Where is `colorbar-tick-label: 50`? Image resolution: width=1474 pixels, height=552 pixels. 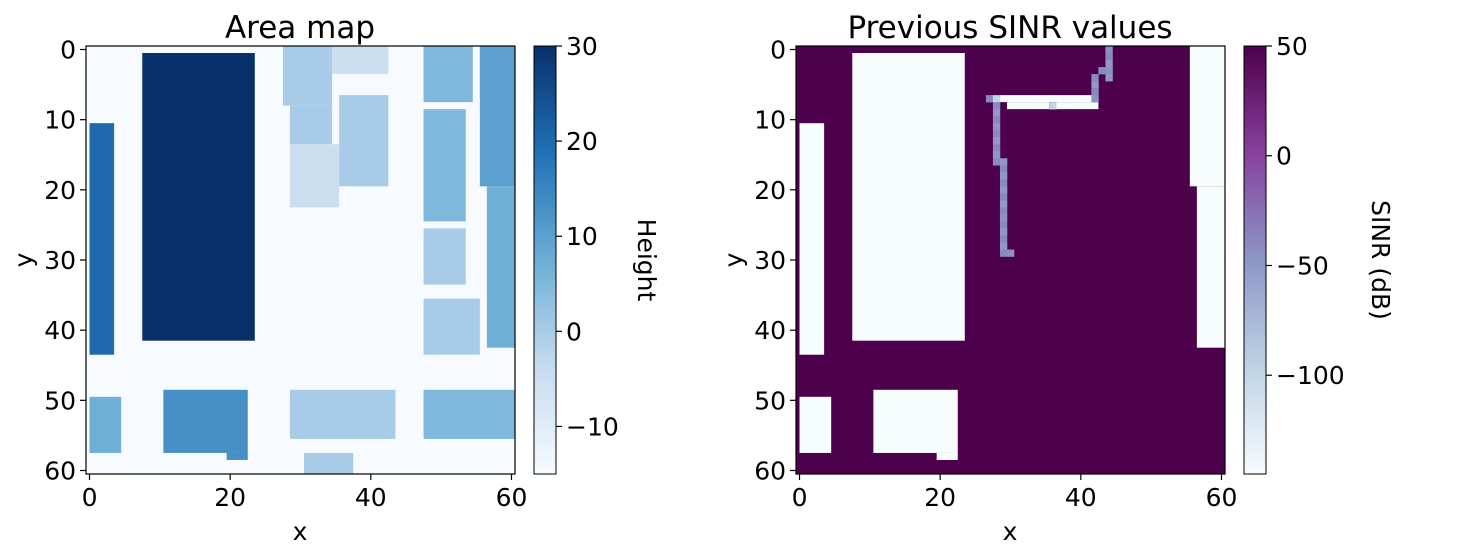 colorbar-tick-label: 50 is located at coordinates (1292, 46).